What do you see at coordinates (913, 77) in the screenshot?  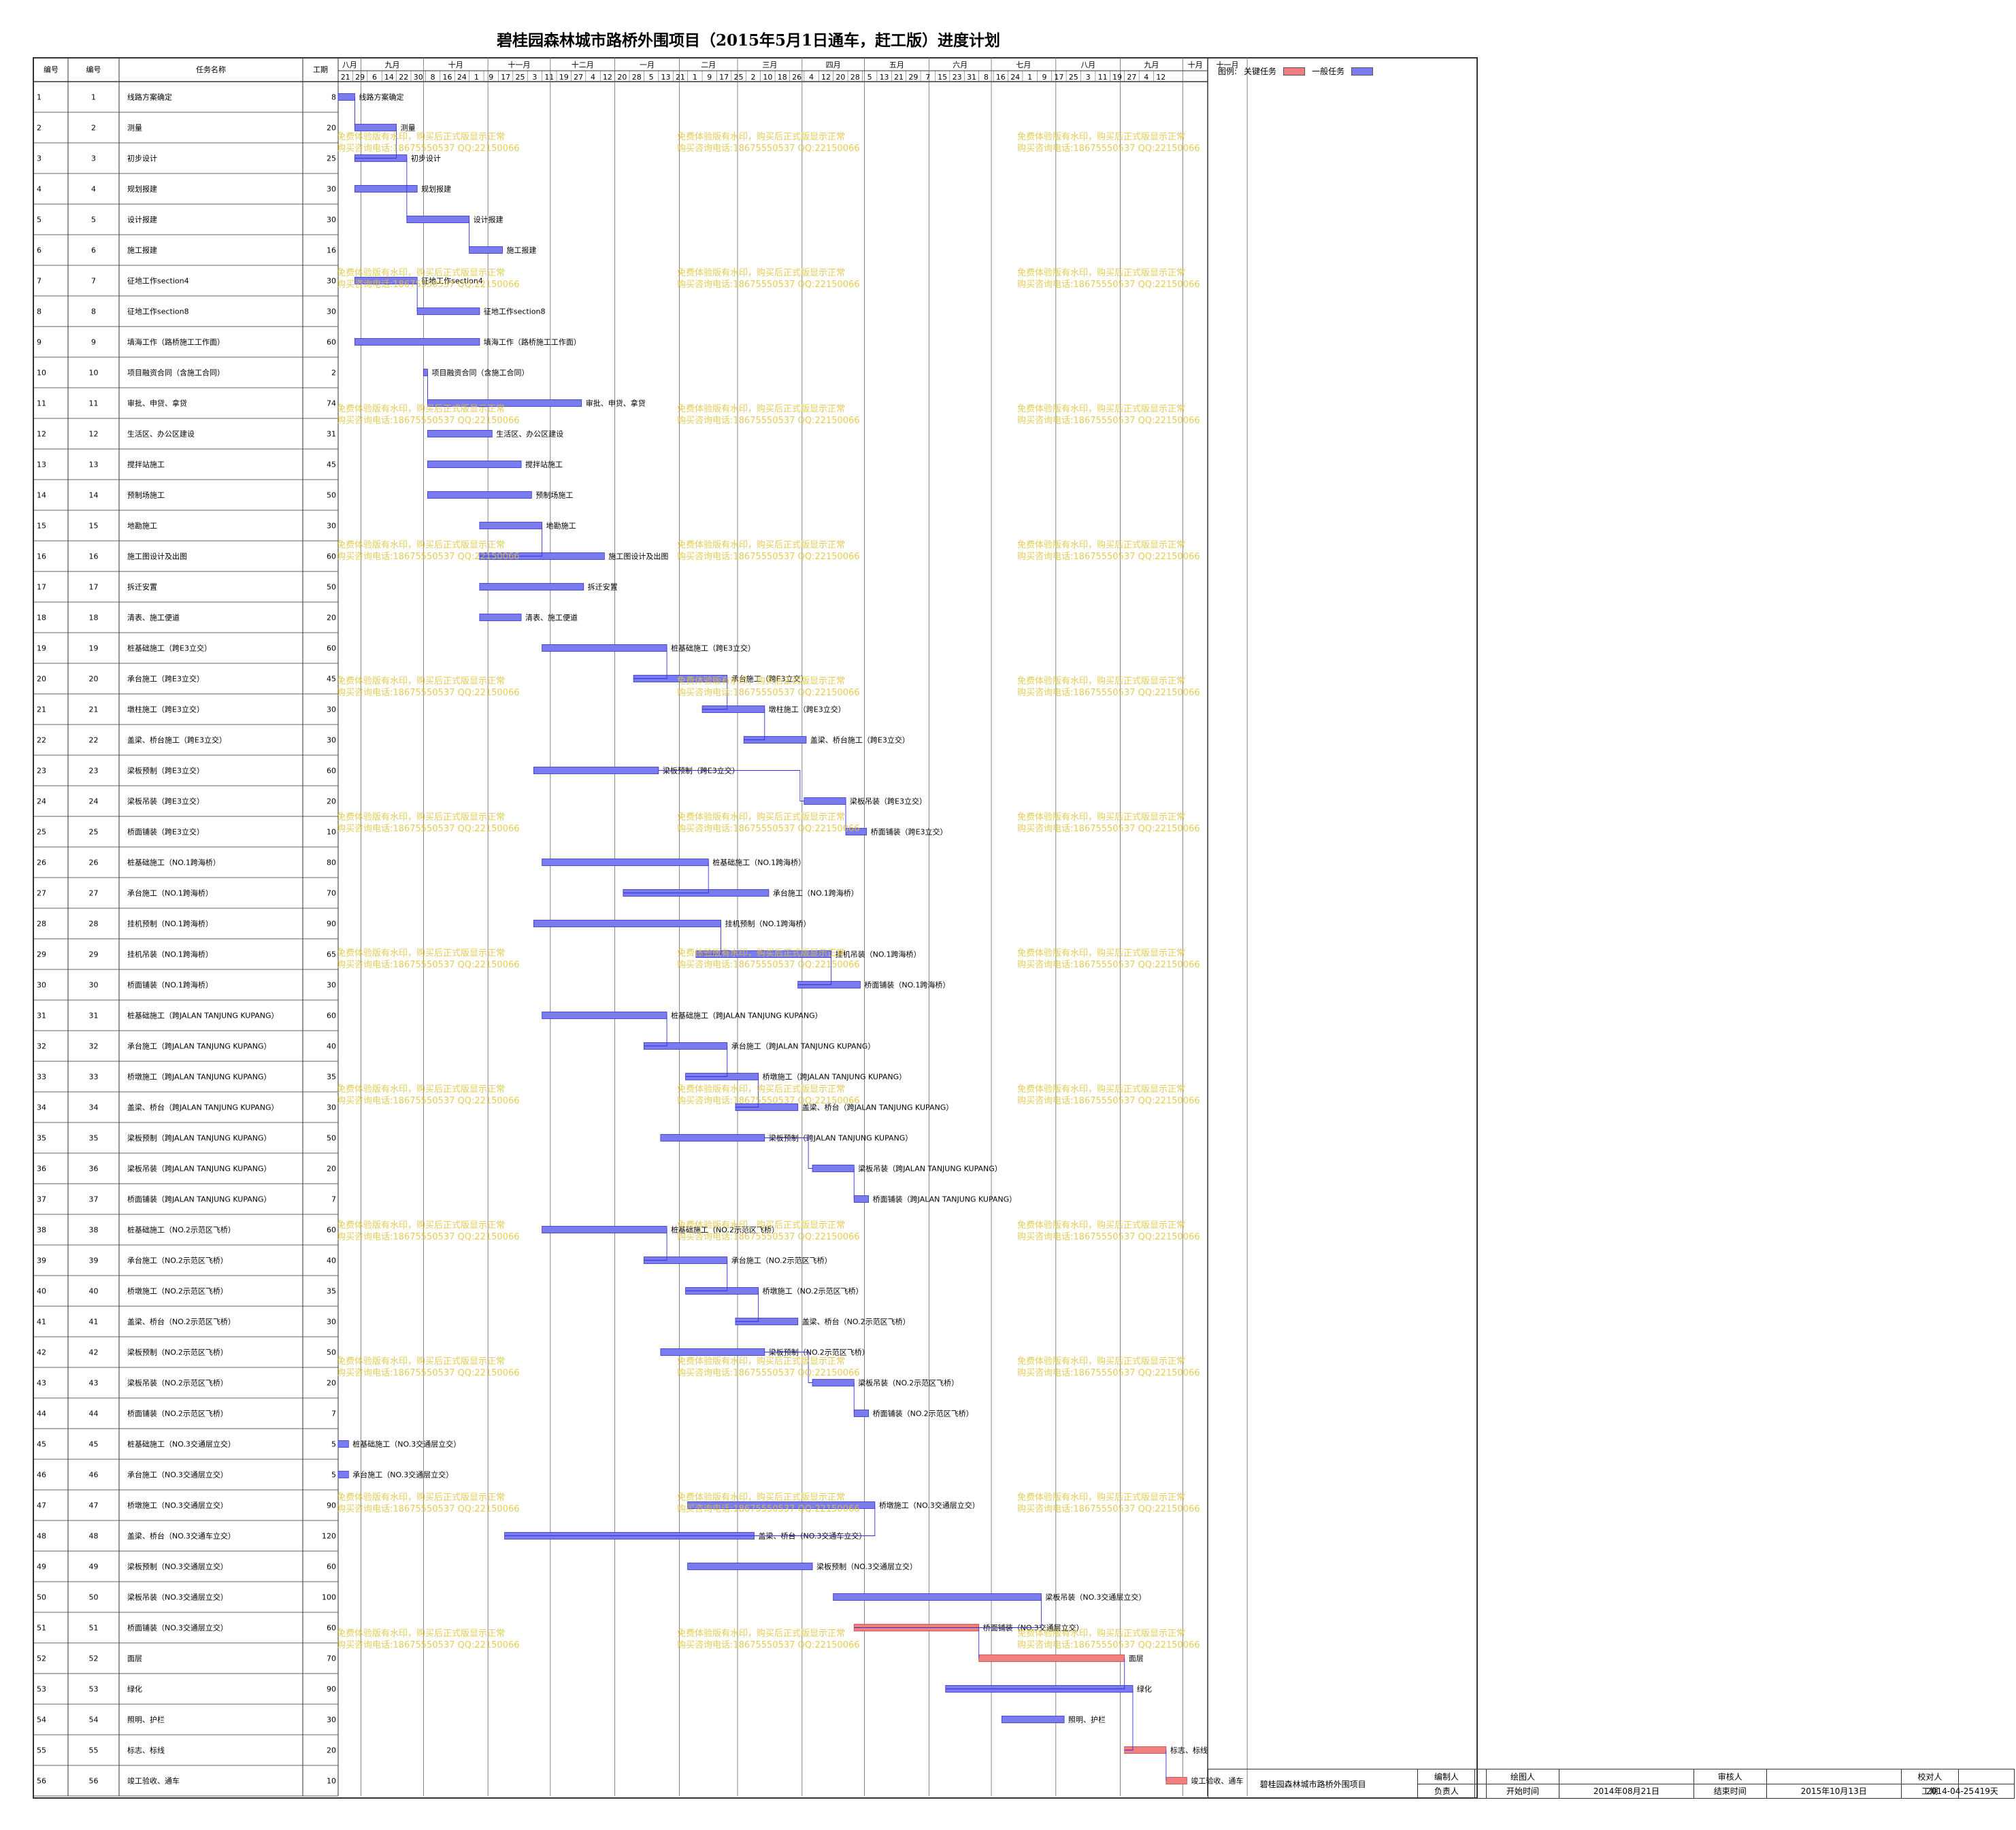 I see `week-label: 29` at bounding box center [913, 77].